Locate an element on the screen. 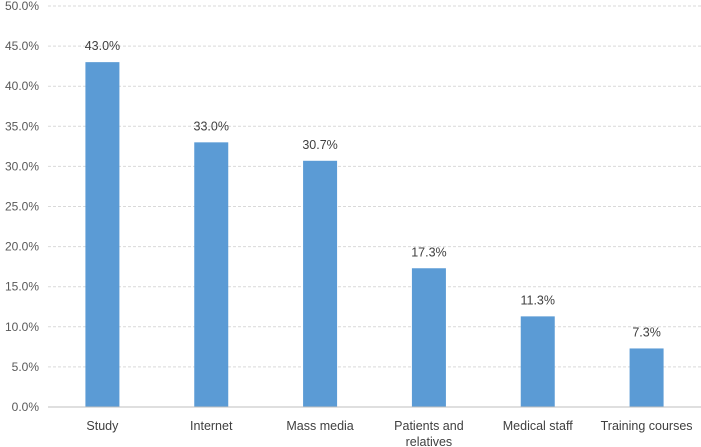 The width and height of the screenshot is (701, 447). x-category-label: Internet is located at coordinates (211, 426).